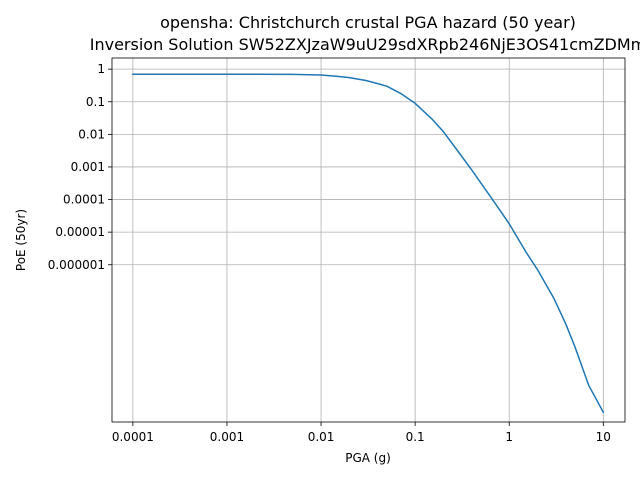 The width and height of the screenshot is (640, 480). What do you see at coordinates (133, 437) in the screenshot?
I see `x-tick-label: 0.0001` at bounding box center [133, 437].